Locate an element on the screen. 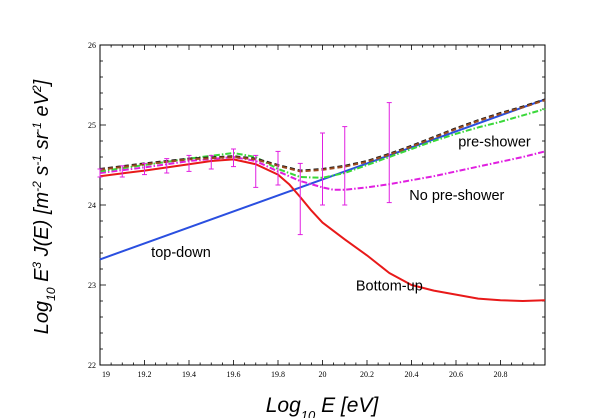 This screenshot has width=598, height=418. x-tick-label: 20.4 is located at coordinates (412, 374).